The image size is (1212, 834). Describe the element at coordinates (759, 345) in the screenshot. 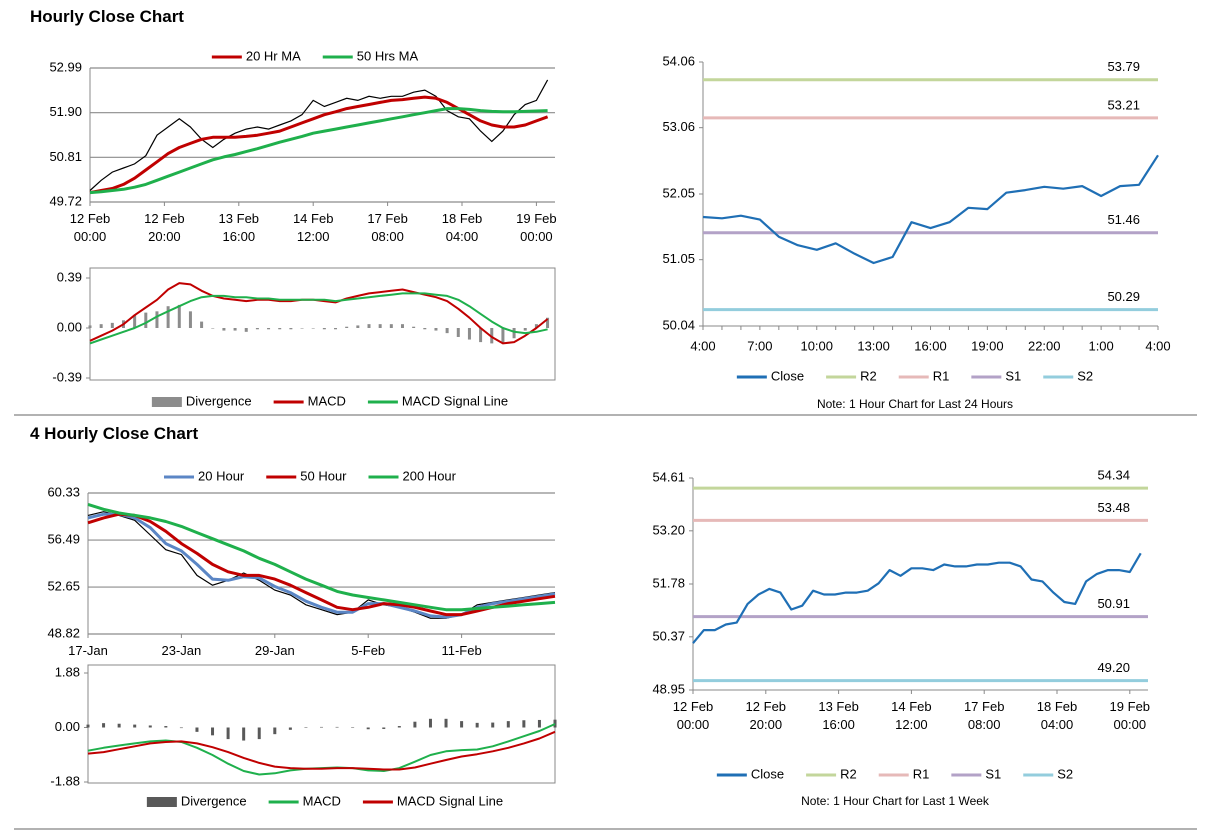

I see `x-tick-label: 7:00` at that location.